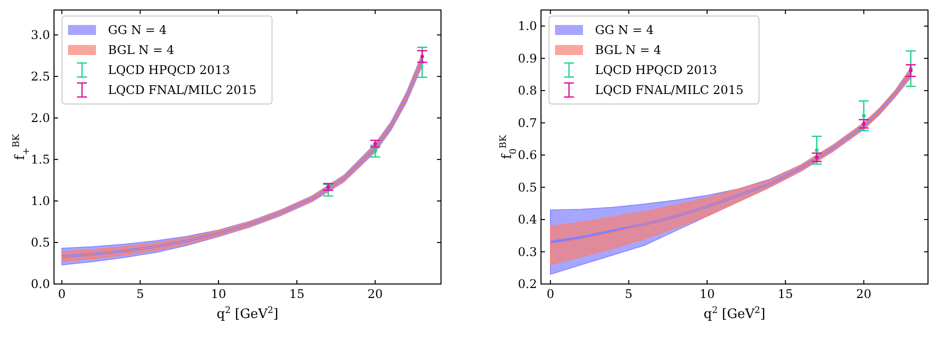 The height and width of the screenshot is (353, 940). I want to click on y-tick-label: 2.5, so click(40, 76).